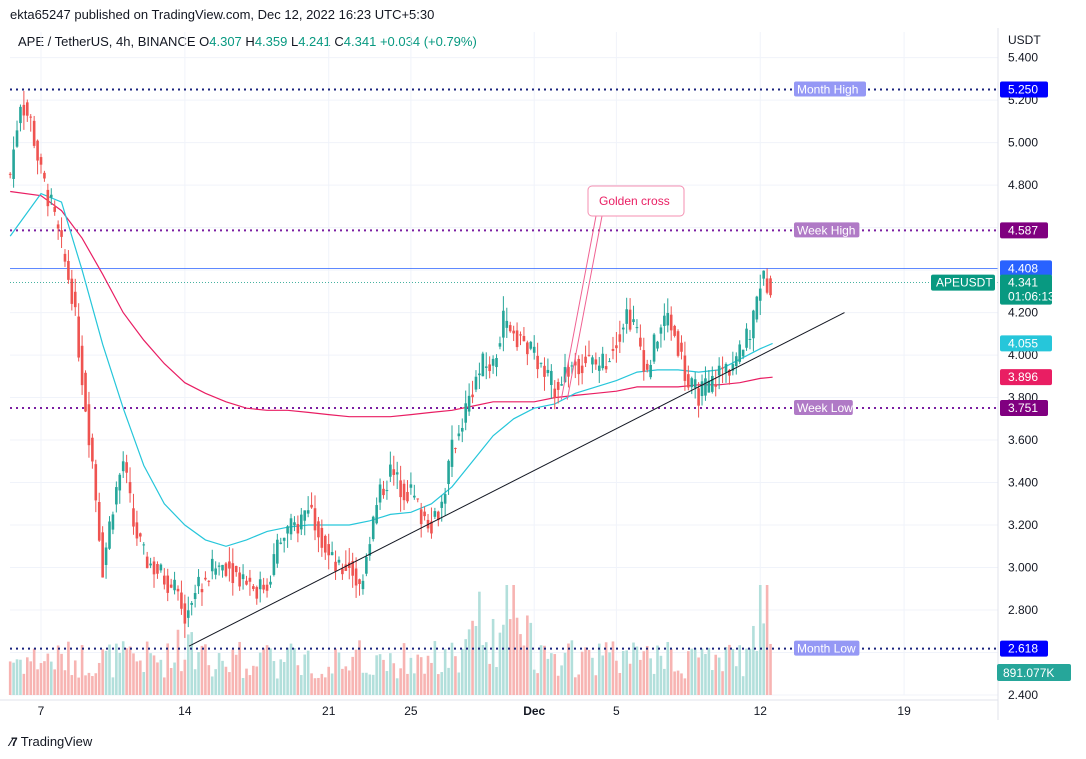 The height and width of the screenshot is (759, 1086). Describe the element at coordinates (271, 41) in the screenshot. I see `high-value: 4.359` at that location.